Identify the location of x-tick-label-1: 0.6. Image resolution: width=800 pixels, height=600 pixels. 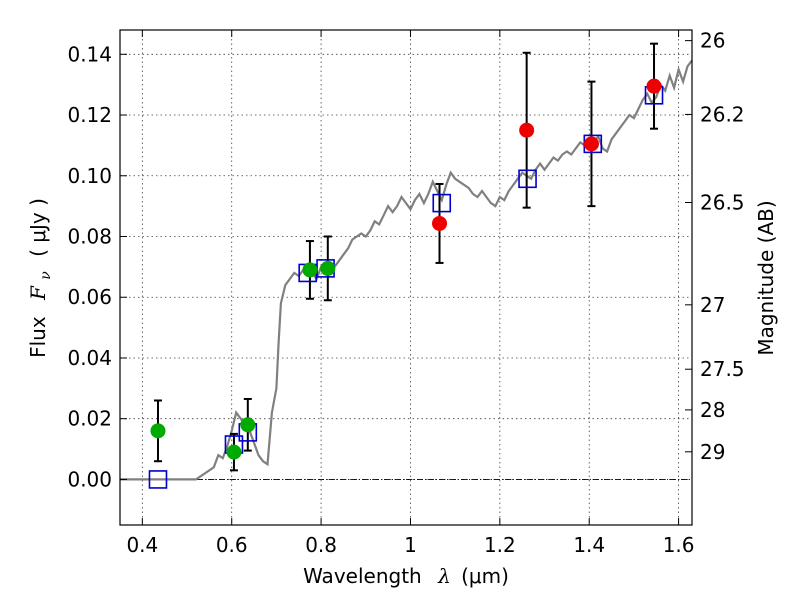
(232, 545).